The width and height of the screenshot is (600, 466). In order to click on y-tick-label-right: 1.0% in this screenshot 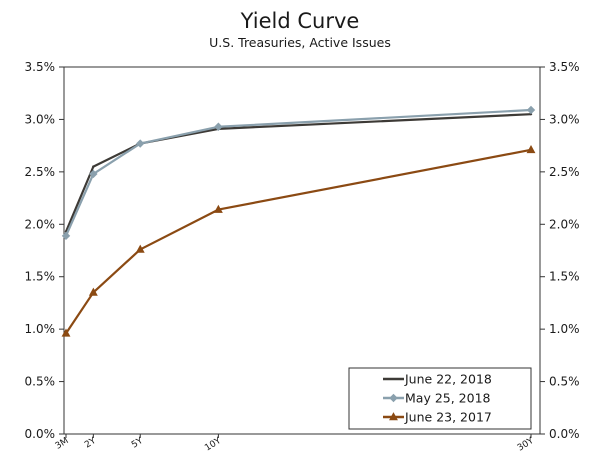, I will do `click(564, 329)`.